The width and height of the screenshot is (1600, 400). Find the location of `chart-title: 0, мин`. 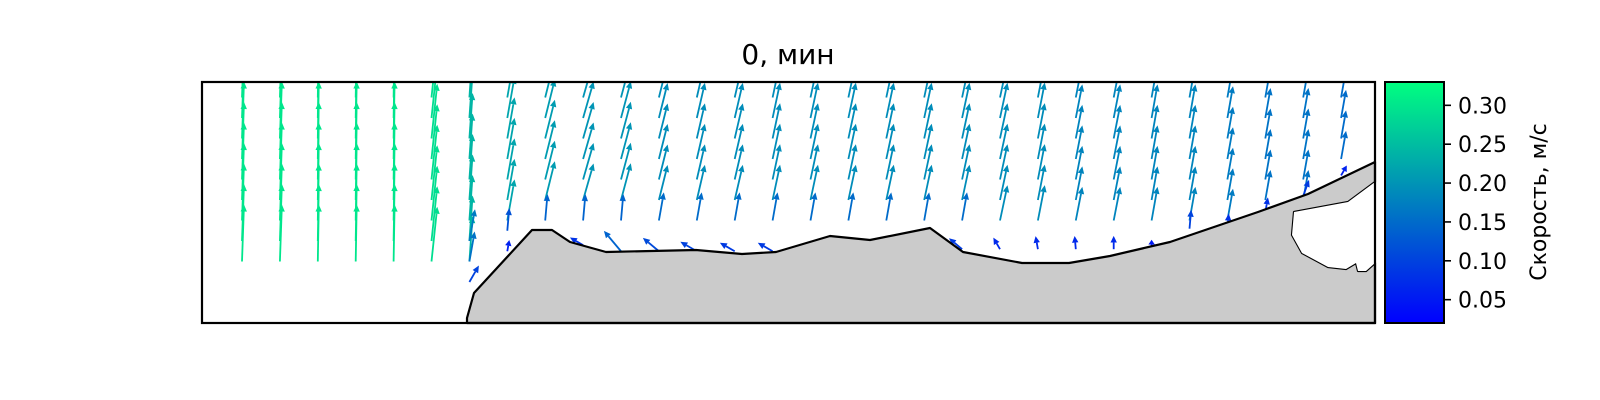

chart-title: 0, мин is located at coordinates (787, 54).